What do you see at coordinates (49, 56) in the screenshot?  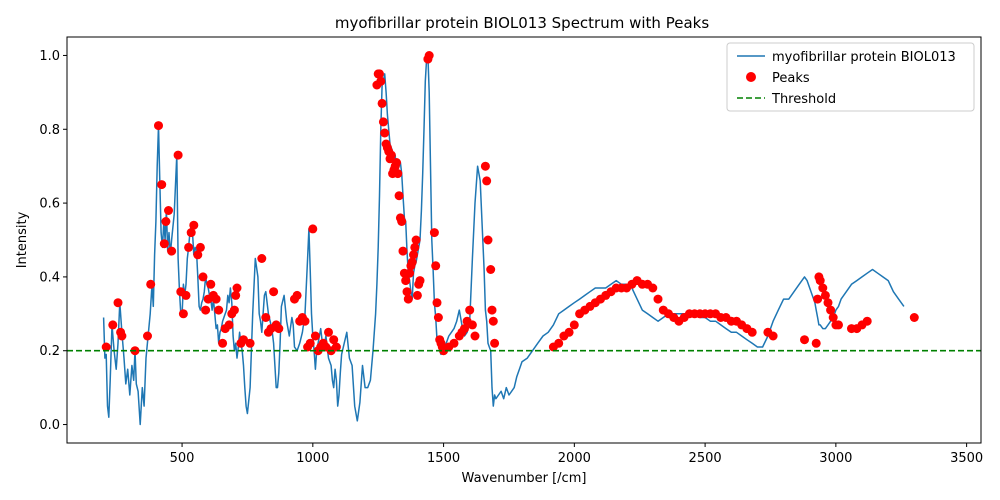 I see `y-tick-label: 1.0` at bounding box center [49, 56].